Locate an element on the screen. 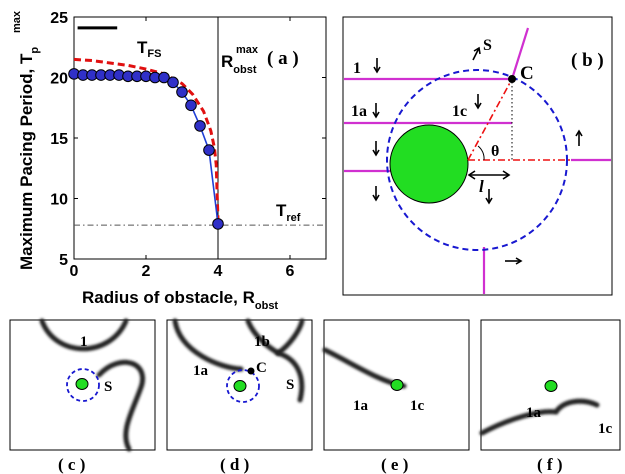 The height and width of the screenshot is (474, 625). panel-c-label-s: S is located at coordinates (108, 387).